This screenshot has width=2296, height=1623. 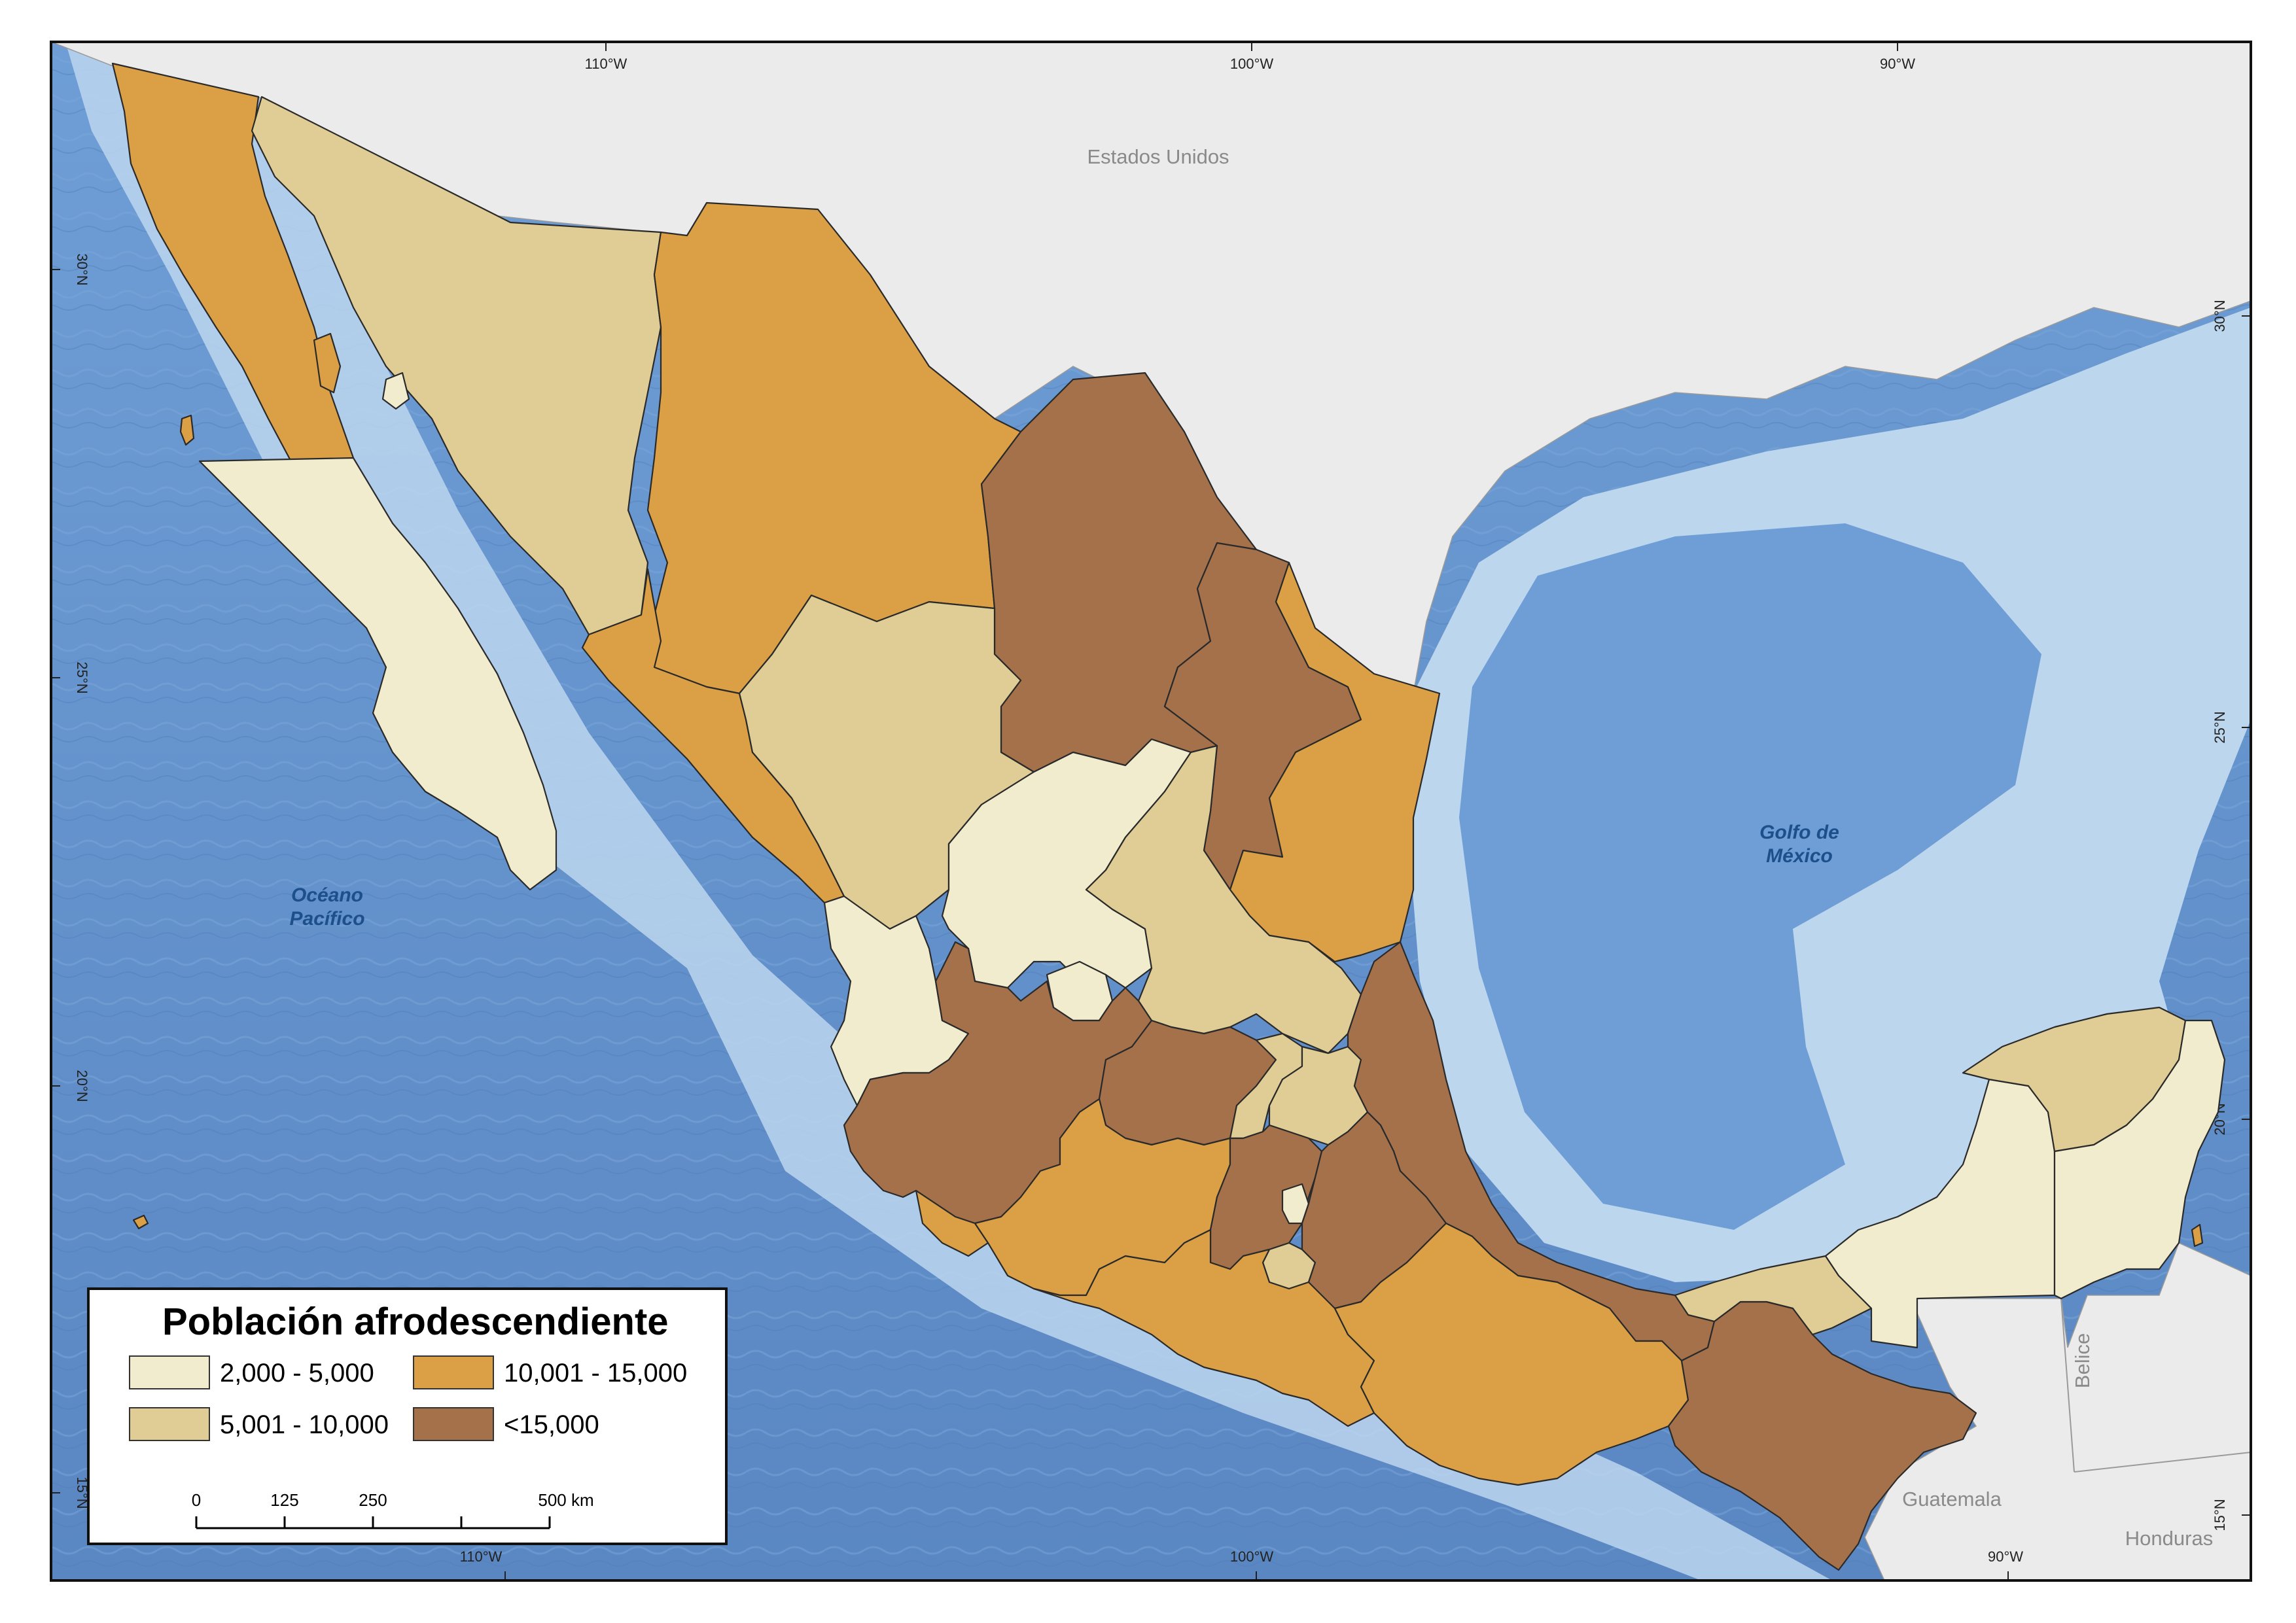 What do you see at coordinates (82, 1086) in the screenshot?
I see `tick-left-20n: 20°N` at bounding box center [82, 1086].